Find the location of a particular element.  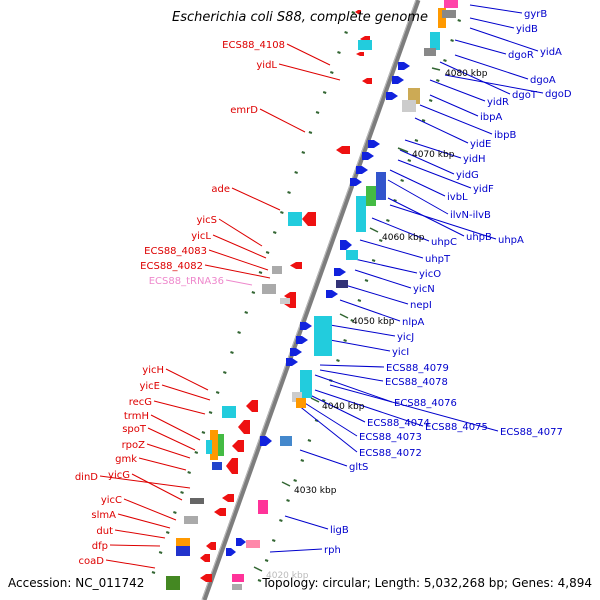

right-gene-label: gltS is located at coordinates (358, 467).